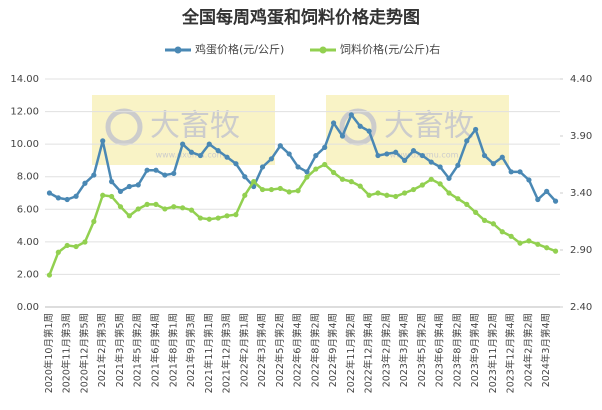  I want to click on y-tick-label: 14.00, so click(24, 79).